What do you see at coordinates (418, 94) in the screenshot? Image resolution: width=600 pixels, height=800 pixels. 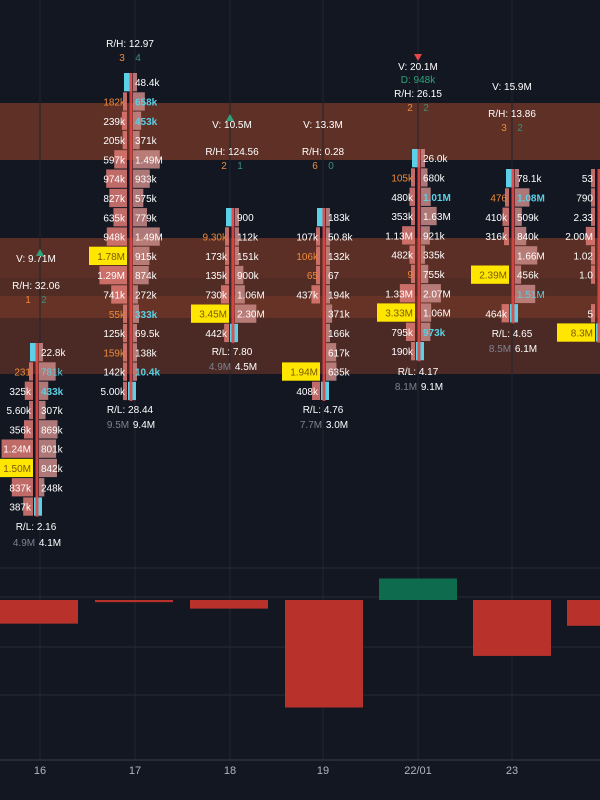 I see `ratio-high-label: R/H: 26.15` at bounding box center [418, 94].